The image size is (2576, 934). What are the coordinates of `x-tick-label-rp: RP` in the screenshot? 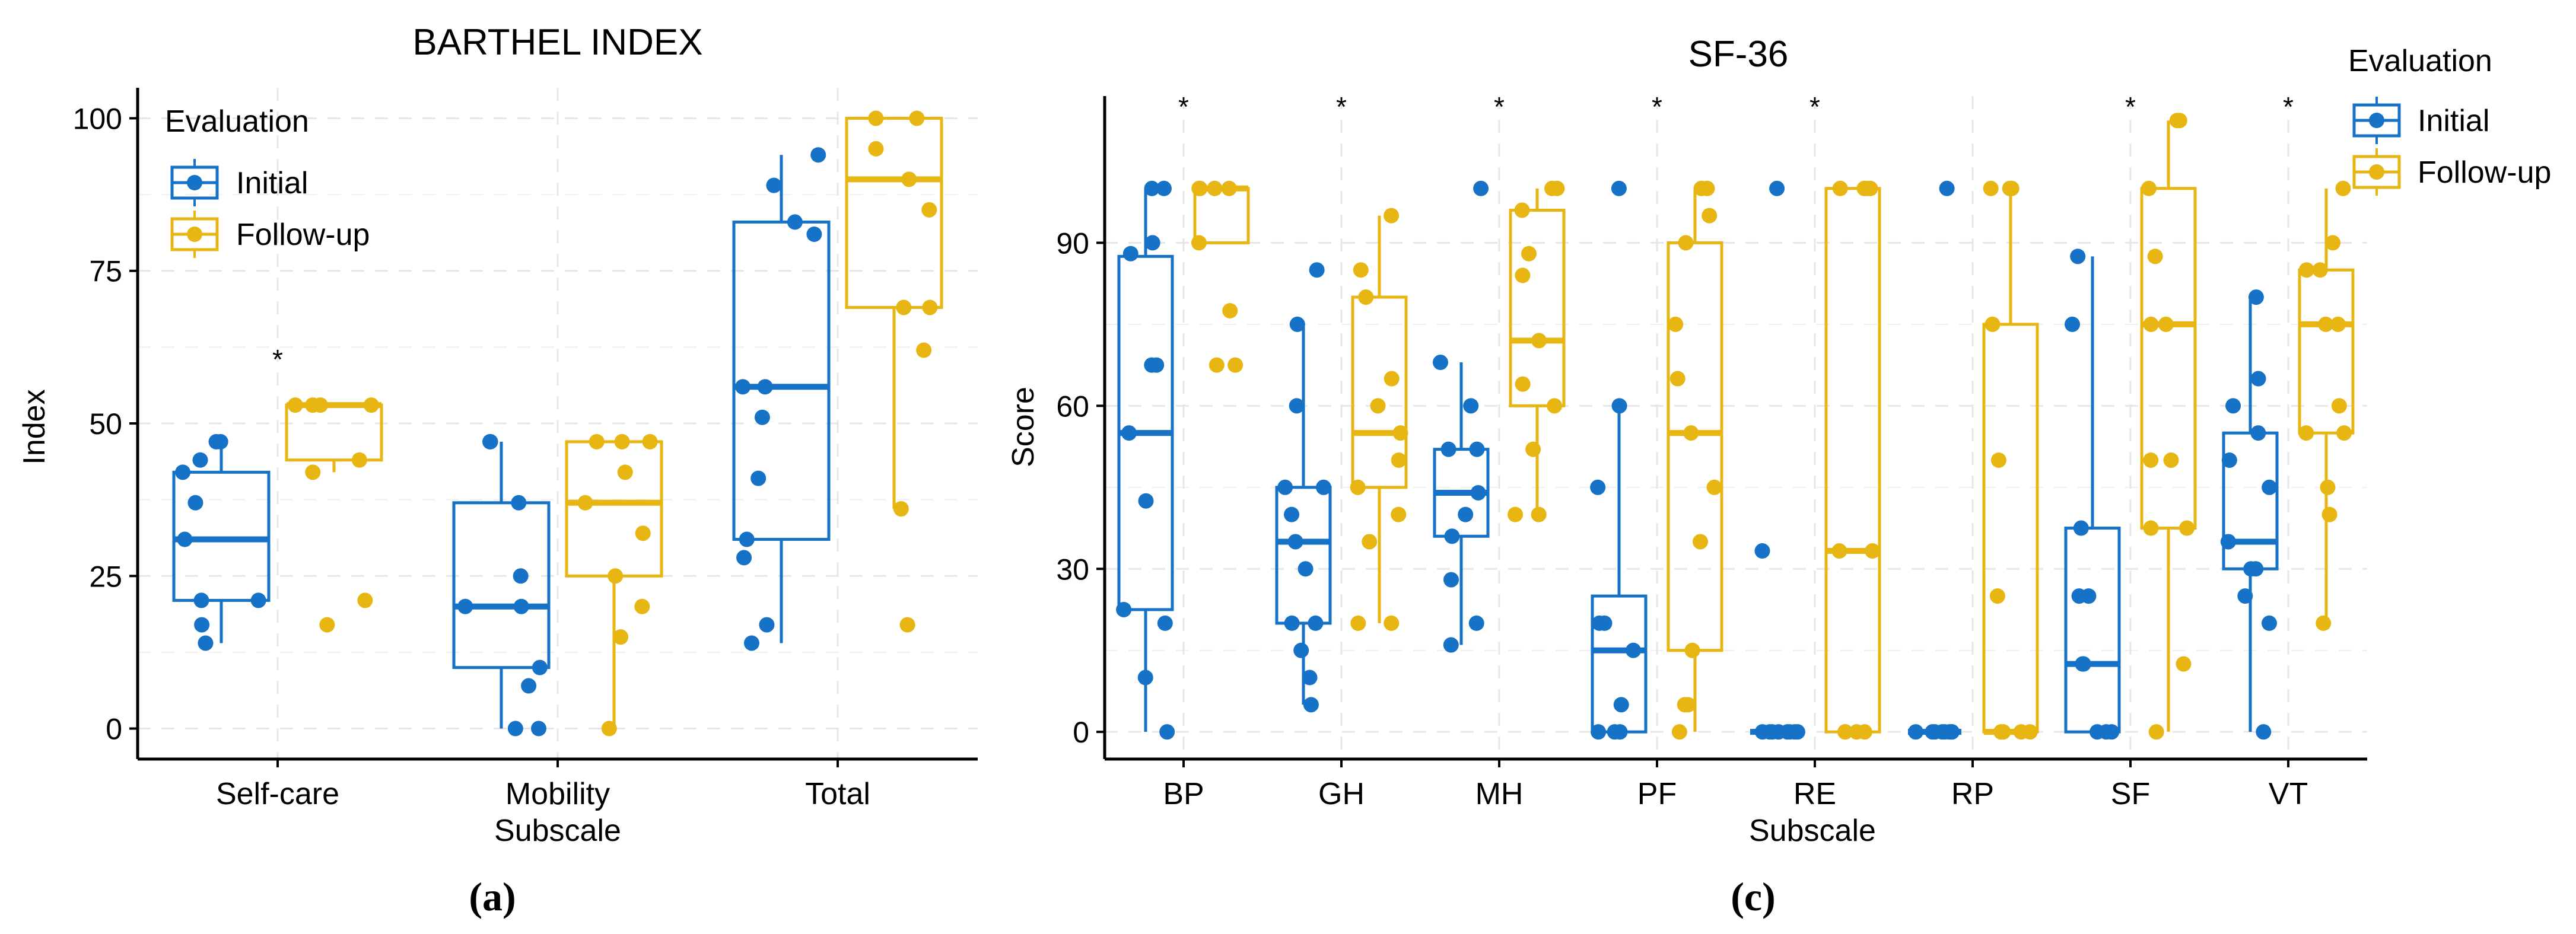 It's located at (1972, 794).